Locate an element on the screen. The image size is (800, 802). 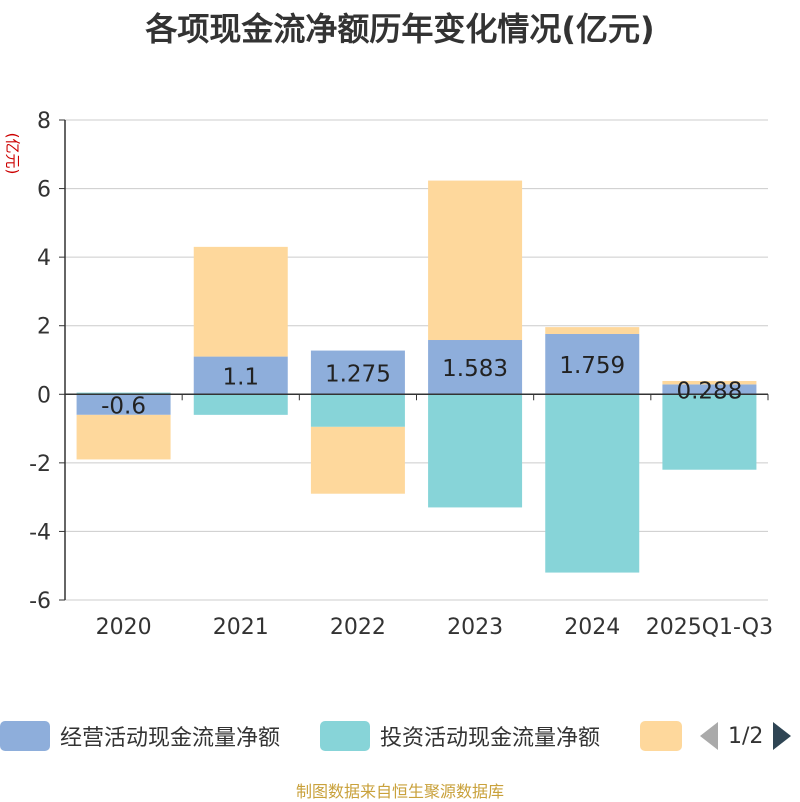
y-tick-label: -2 is located at coordinates (40, 464).